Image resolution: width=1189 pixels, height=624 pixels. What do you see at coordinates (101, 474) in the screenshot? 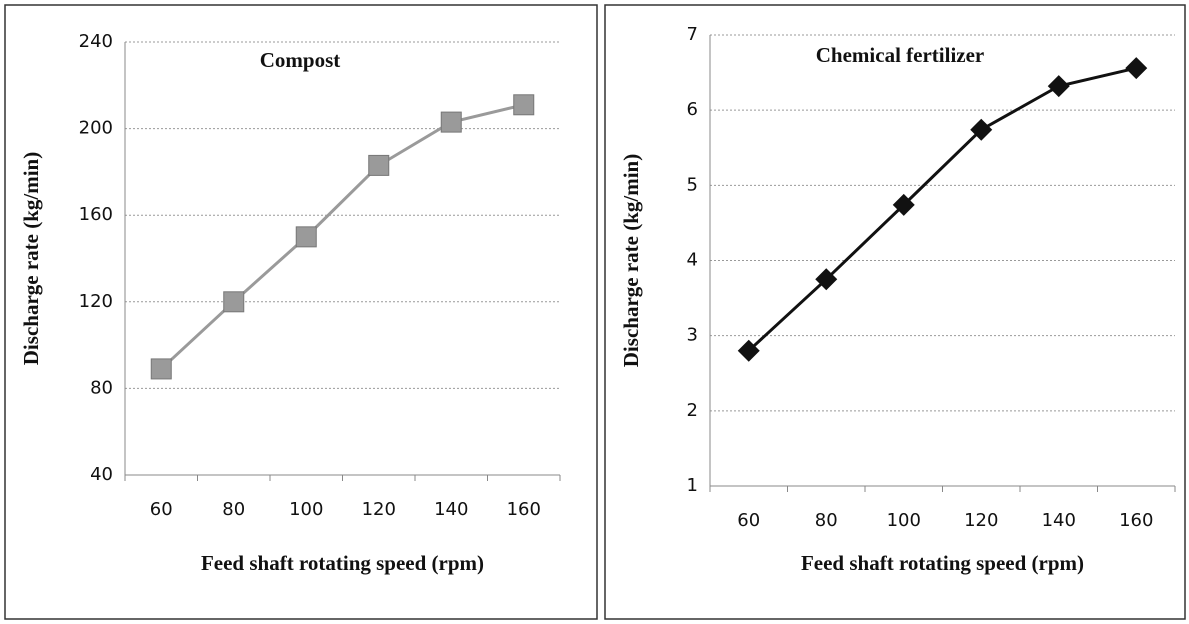
I see `y-tick-label: 40` at bounding box center [101, 474].